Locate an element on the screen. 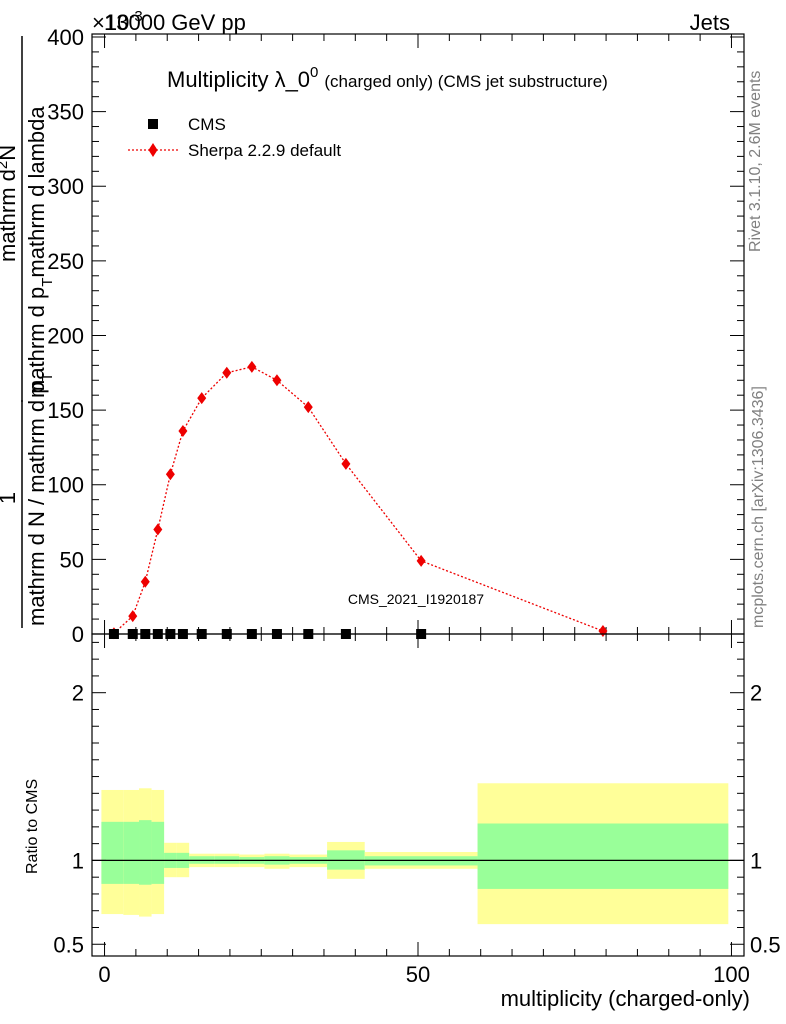 This screenshot has width=786, height=1024. process-label: Jets is located at coordinates (710, 22).